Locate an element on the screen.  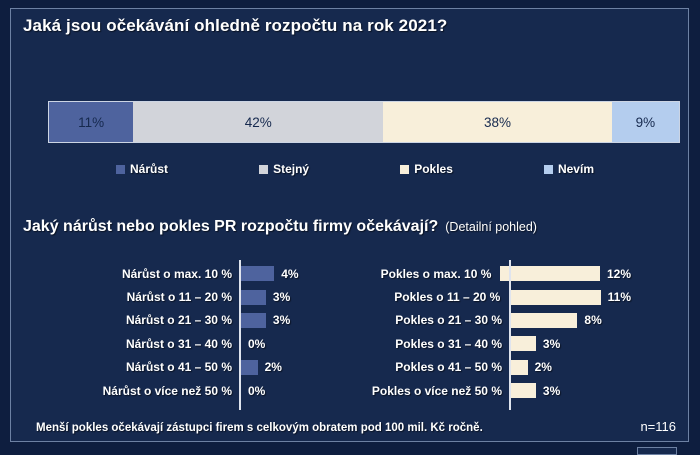
bar-category-label: Nárůst o 41 – 50 % is located at coordinates (178, 367).